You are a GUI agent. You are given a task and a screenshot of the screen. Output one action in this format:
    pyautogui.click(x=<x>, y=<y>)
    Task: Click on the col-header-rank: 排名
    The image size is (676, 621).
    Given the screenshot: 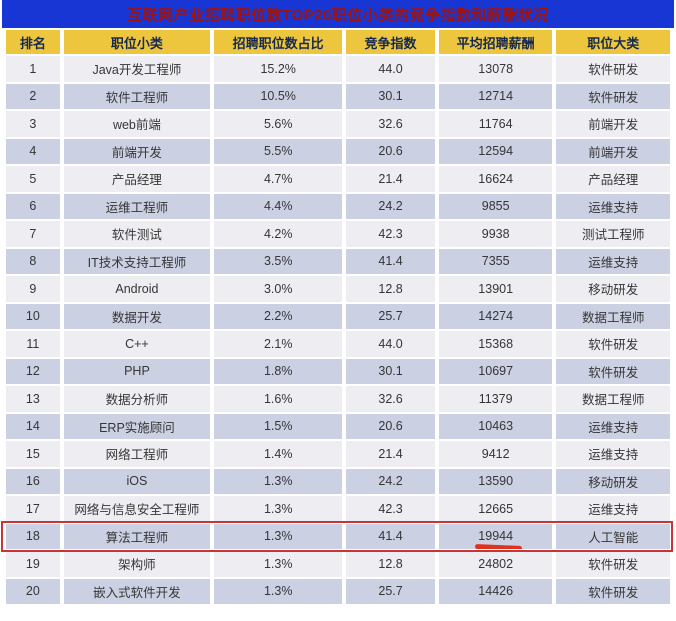 What is the action you would take?
    pyautogui.click(x=33, y=42)
    